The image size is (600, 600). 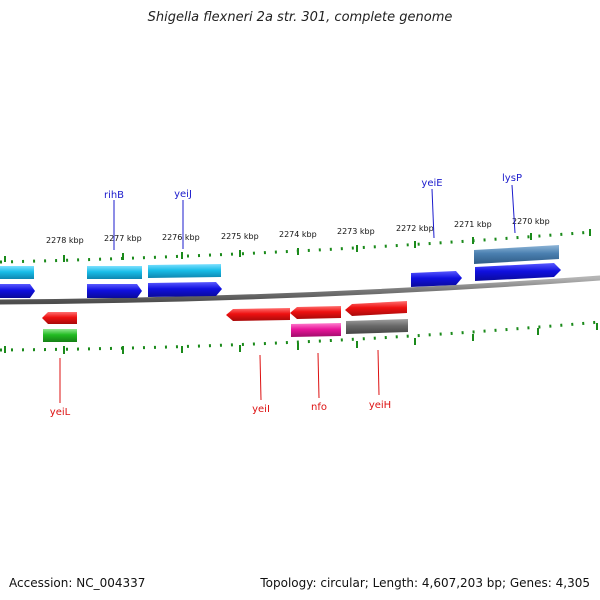 What do you see at coordinates (65, 240) in the screenshot?
I see `tick-label-2278: 2278 kbp` at bounding box center [65, 240].